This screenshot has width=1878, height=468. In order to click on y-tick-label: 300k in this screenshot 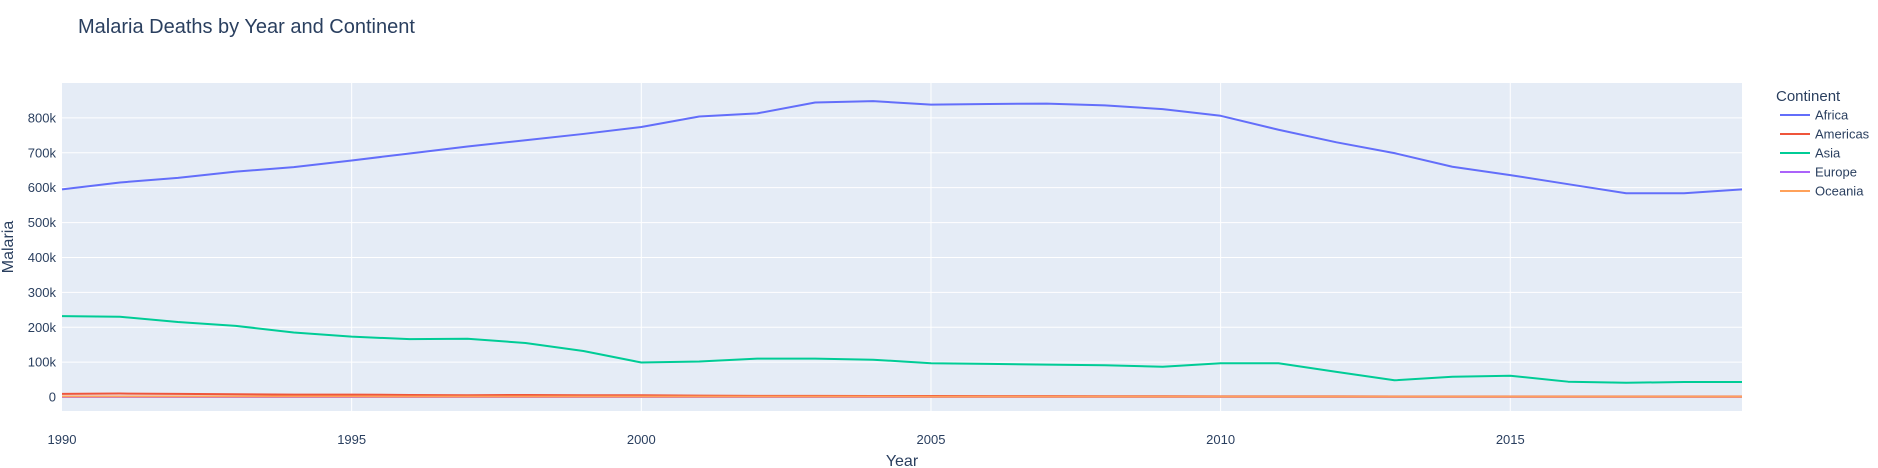, I will do `click(42, 292)`.